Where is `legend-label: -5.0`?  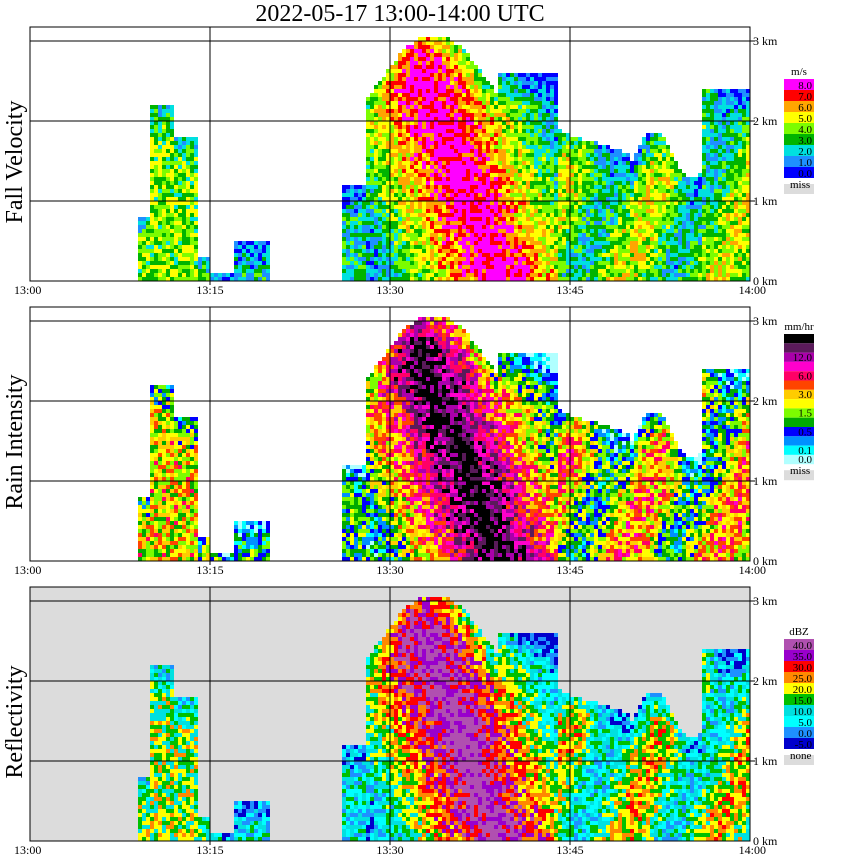 legend-label: -5.0 is located at coordinates (804, 745).